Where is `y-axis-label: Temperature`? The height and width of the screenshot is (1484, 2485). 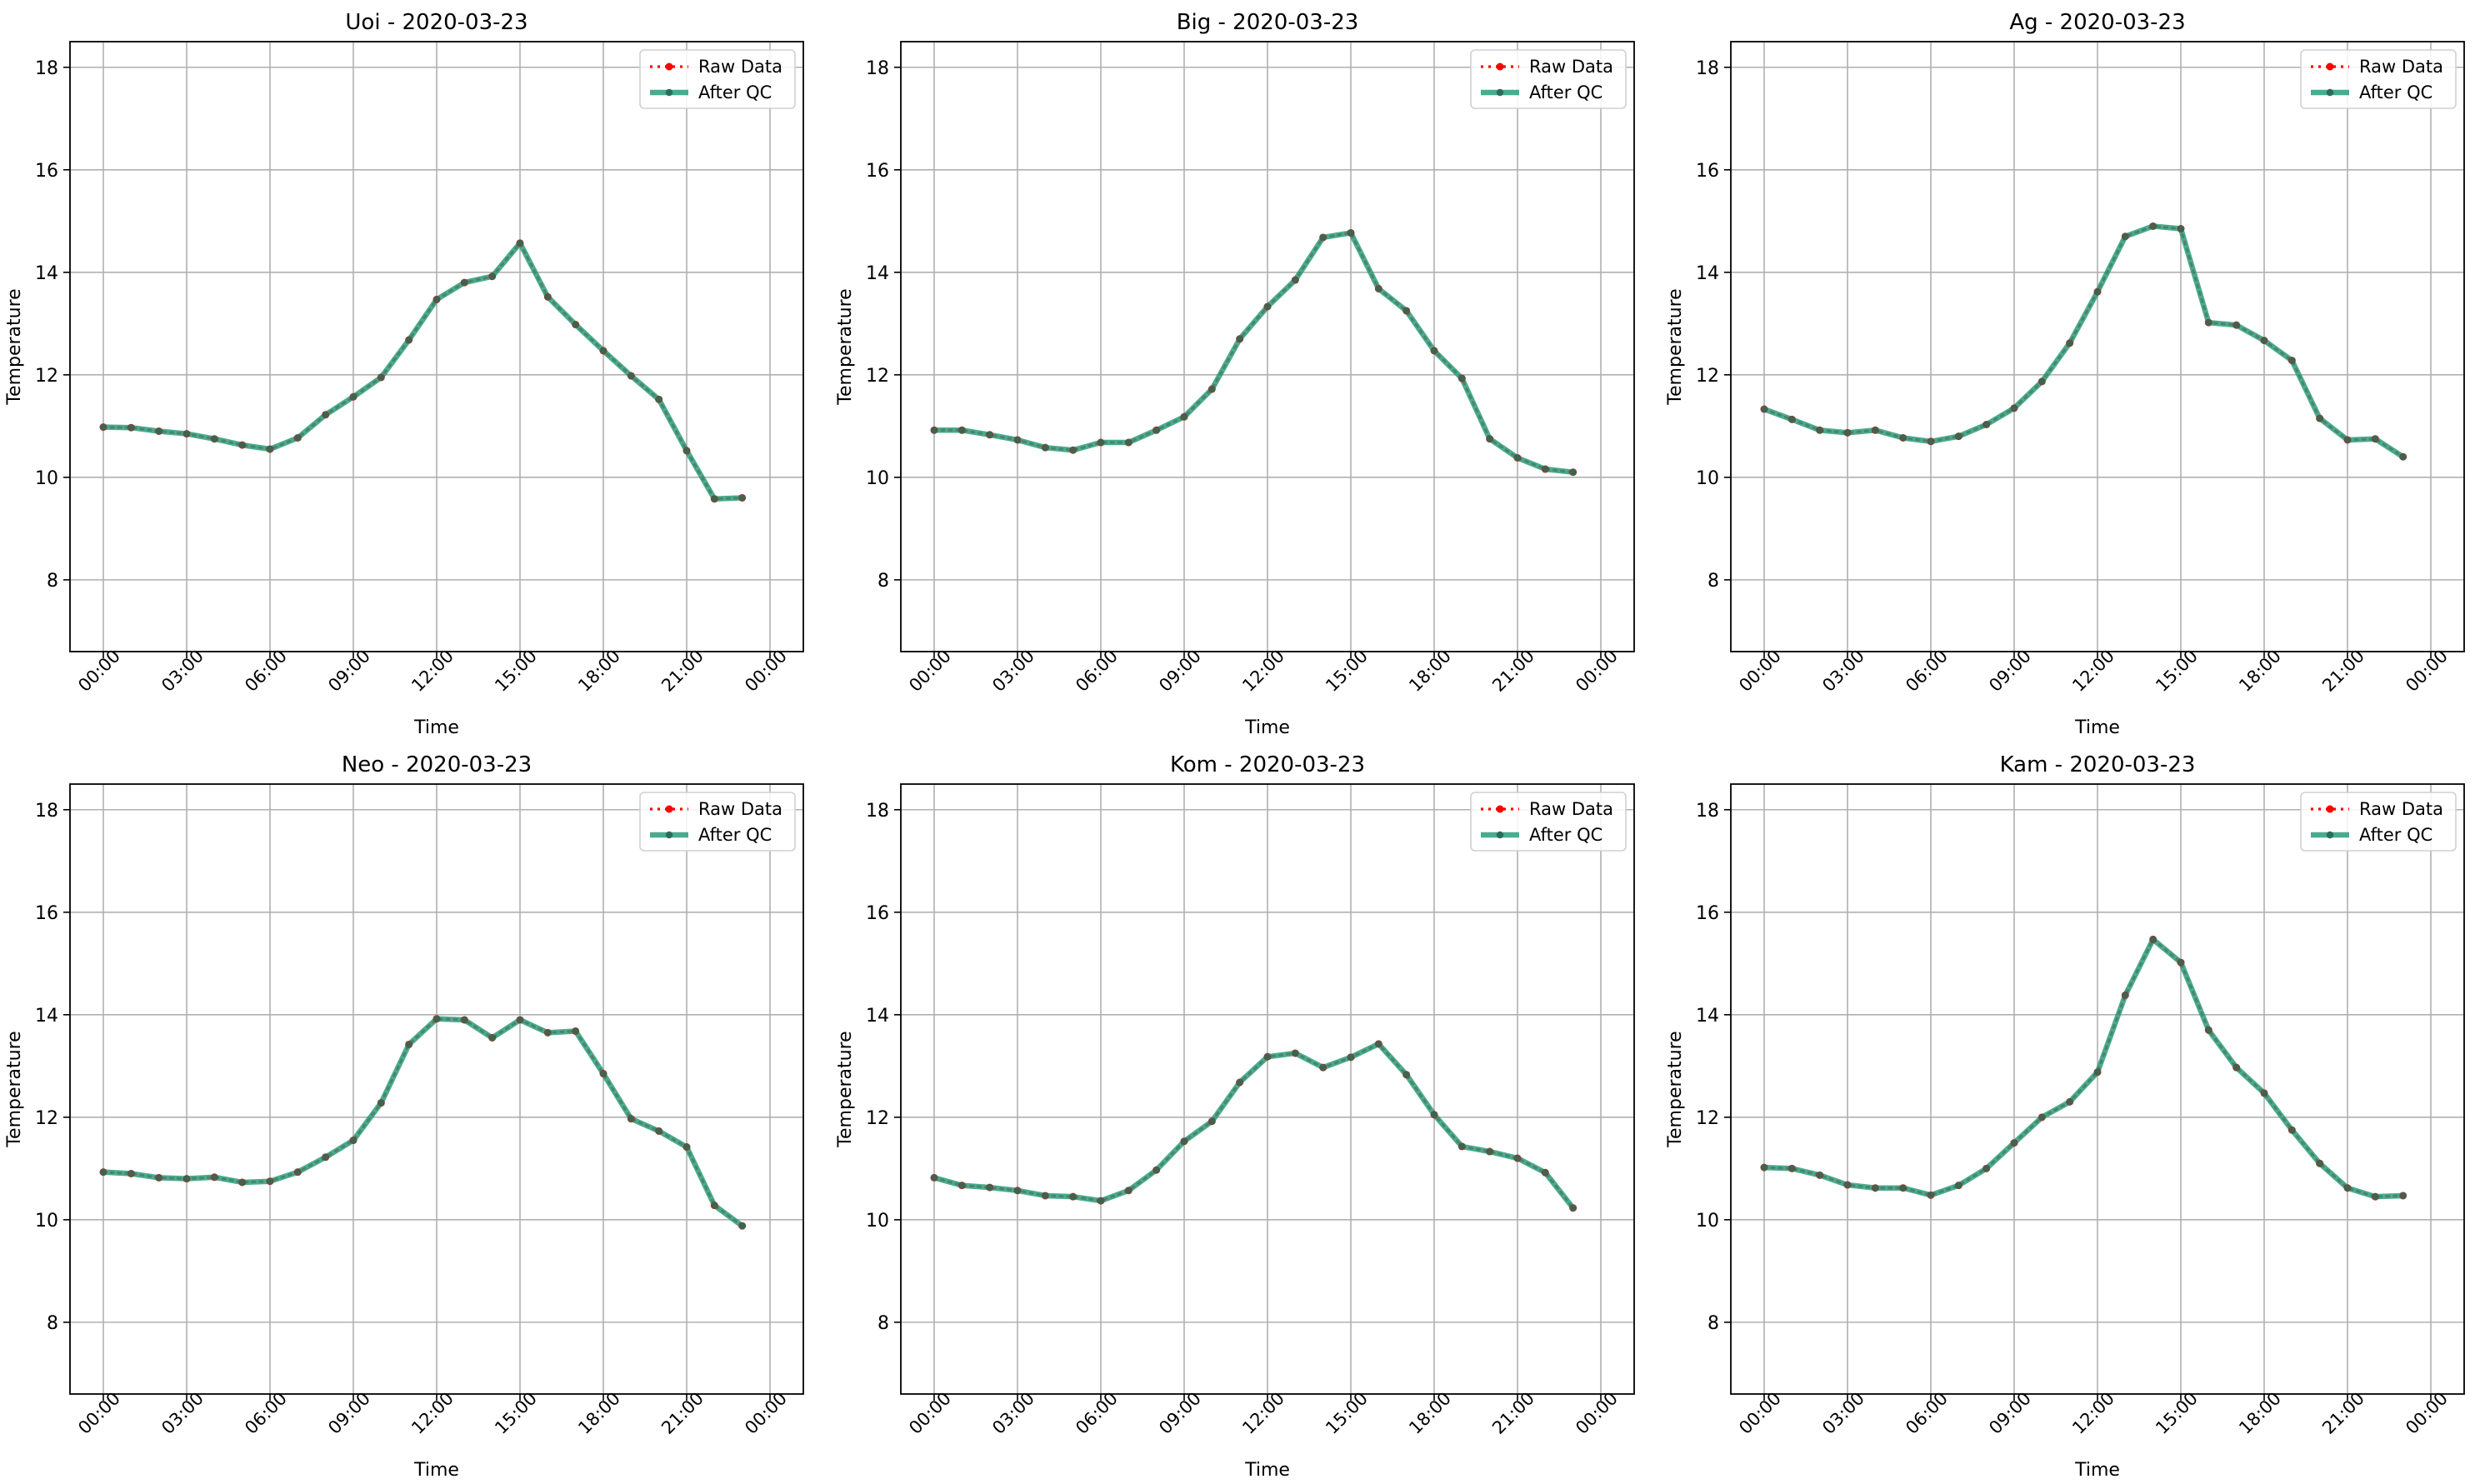 y-axis-label: Temperature is located at coordinates (14, 346).